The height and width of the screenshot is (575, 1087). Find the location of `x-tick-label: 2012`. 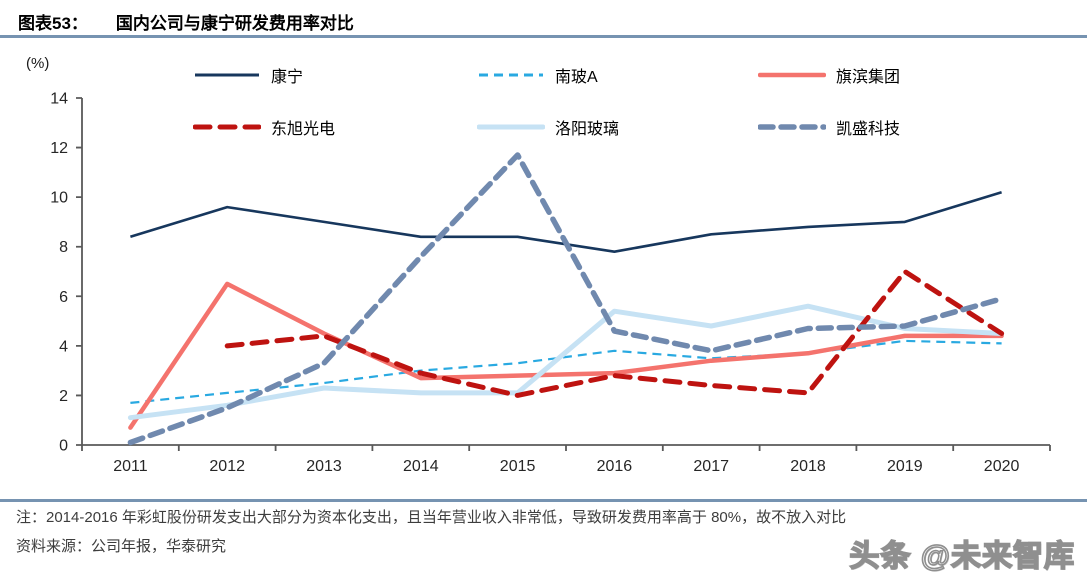

x-tick-label: 2012 is located at coordinates (227, 466).